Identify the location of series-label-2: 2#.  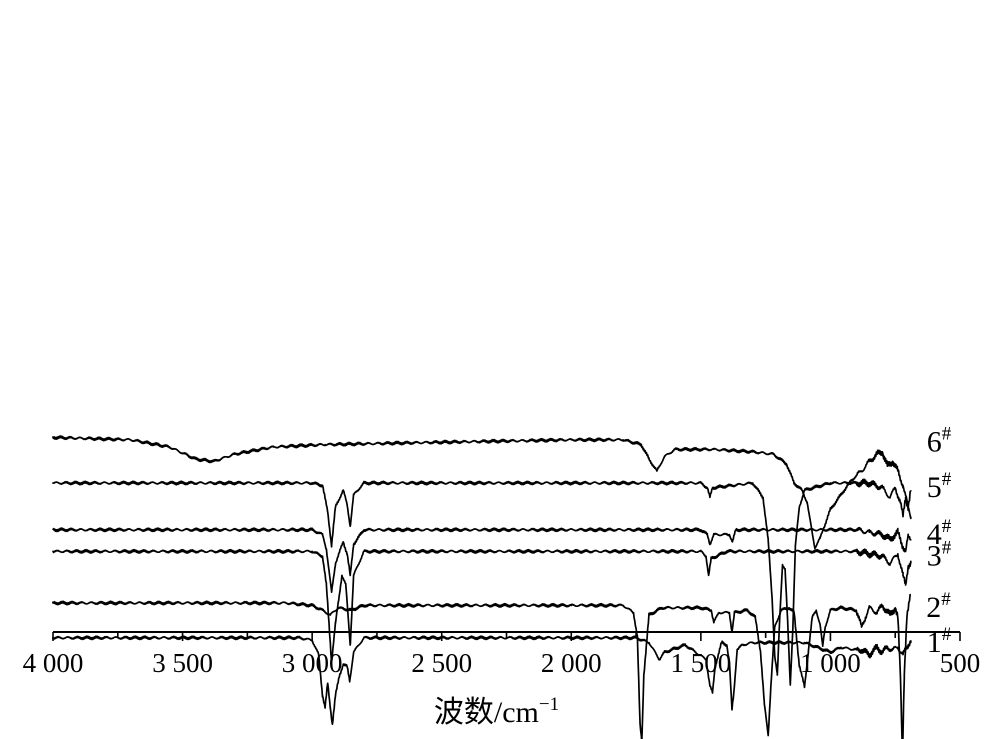
(938, 606).